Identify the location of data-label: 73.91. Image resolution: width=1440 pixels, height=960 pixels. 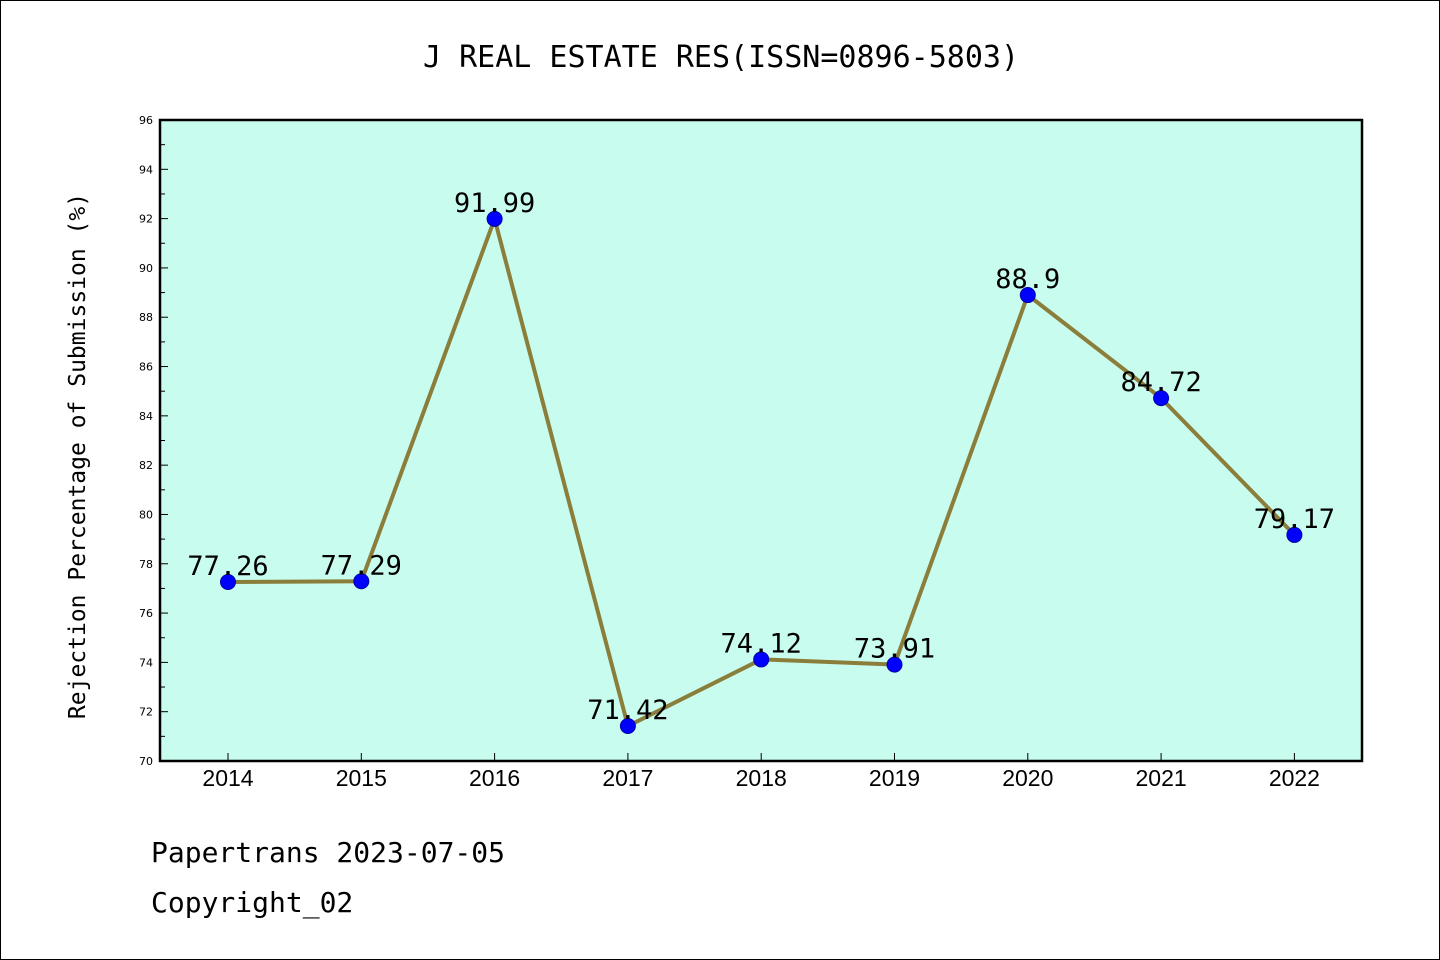
(894, 649).